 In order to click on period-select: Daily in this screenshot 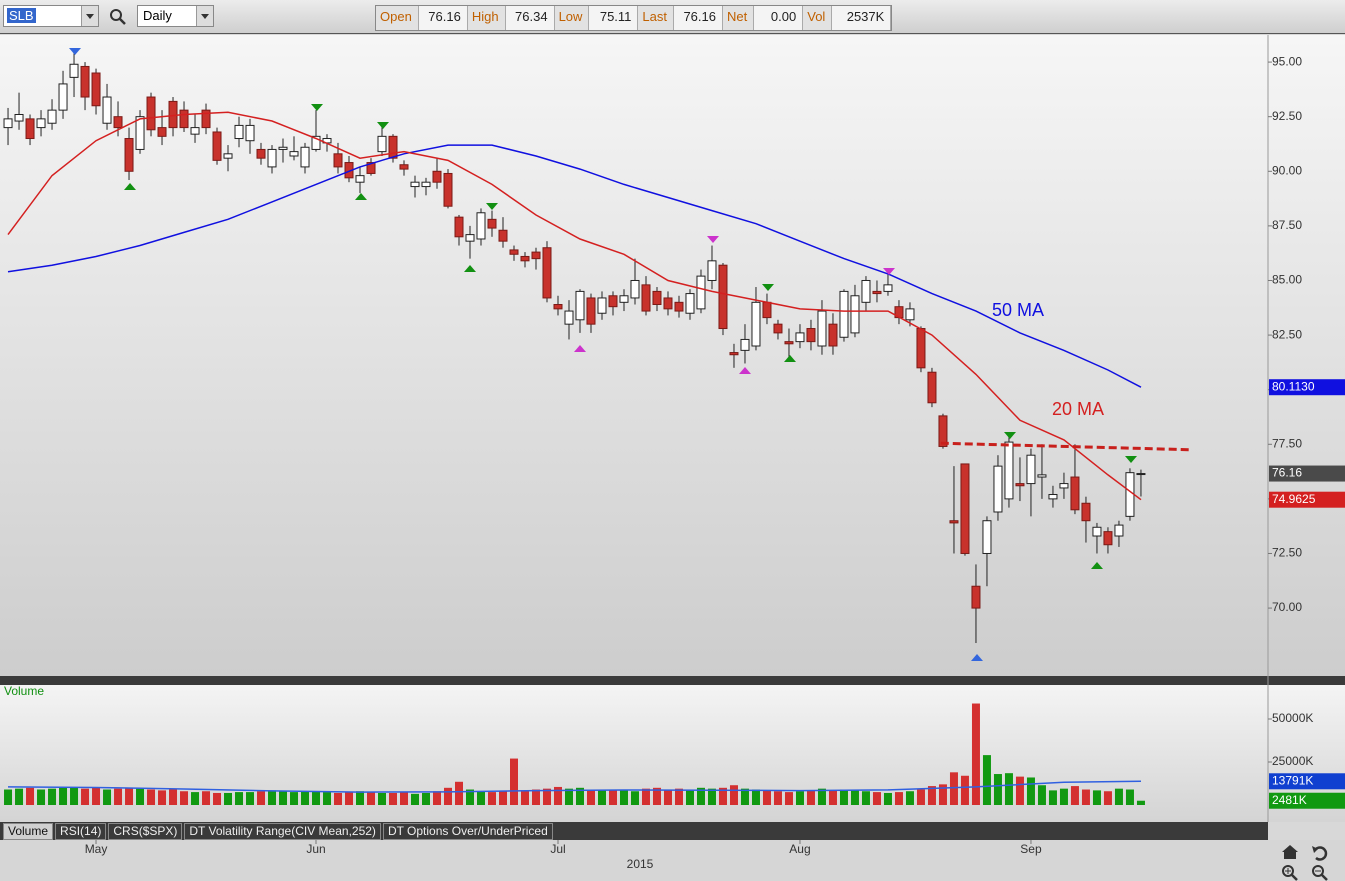, I will do `click(175, 16)`.